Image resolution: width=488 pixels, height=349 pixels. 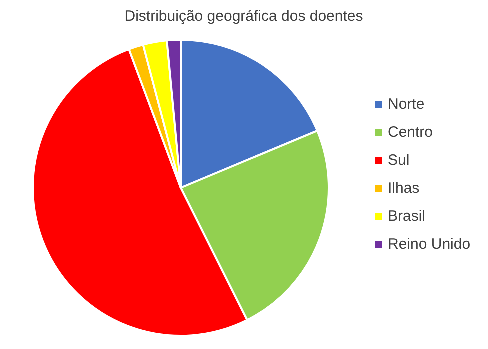 What do you see at coordinates (429, 244) in the screenshot?
I see `legend-label: Reino Unido` at bounding box center [429, 244].